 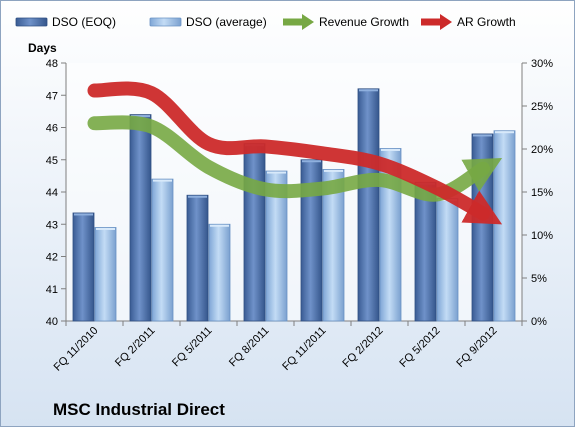 I want to click on y-tick-label-left: 45, so click(x=52, y=161).